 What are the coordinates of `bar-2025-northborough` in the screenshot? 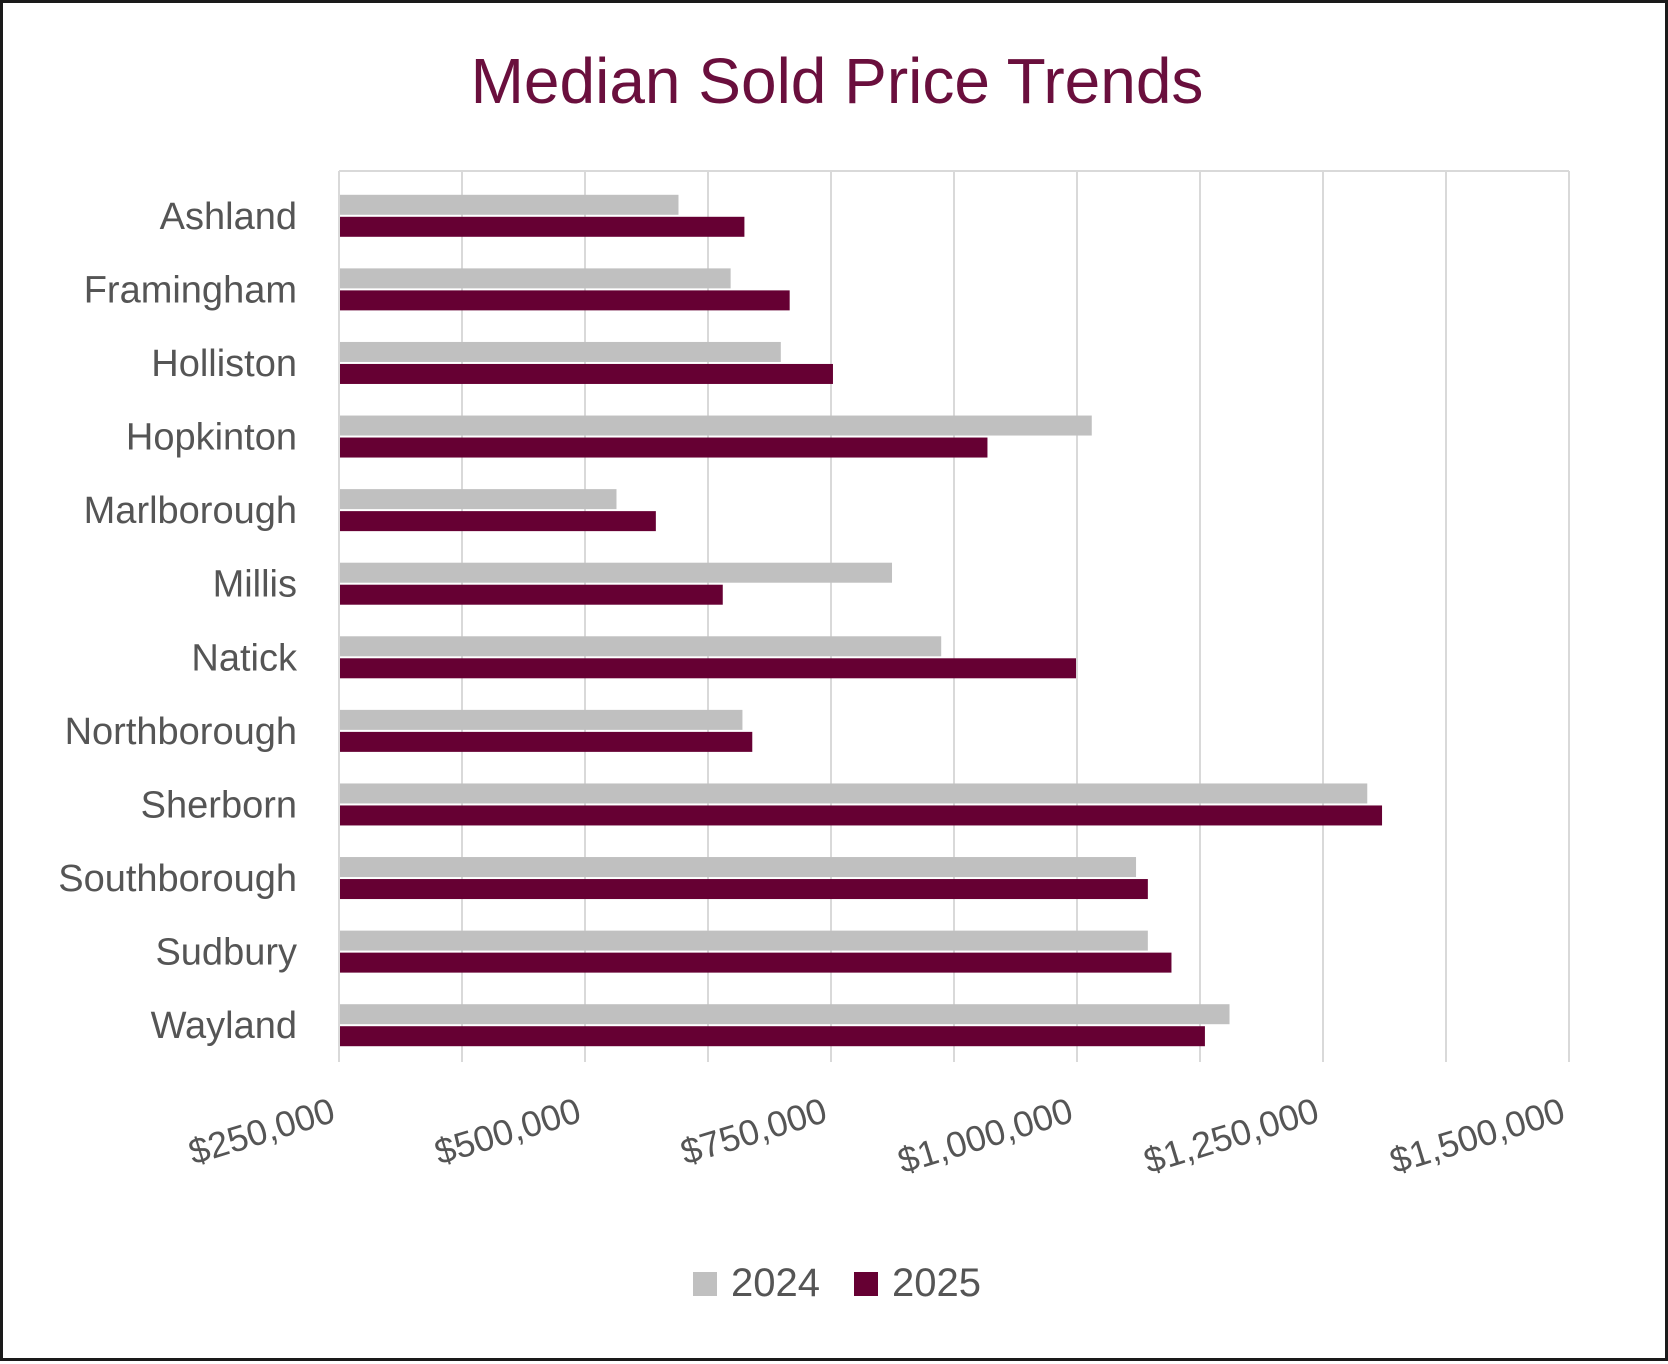 It's located at (546, 741).